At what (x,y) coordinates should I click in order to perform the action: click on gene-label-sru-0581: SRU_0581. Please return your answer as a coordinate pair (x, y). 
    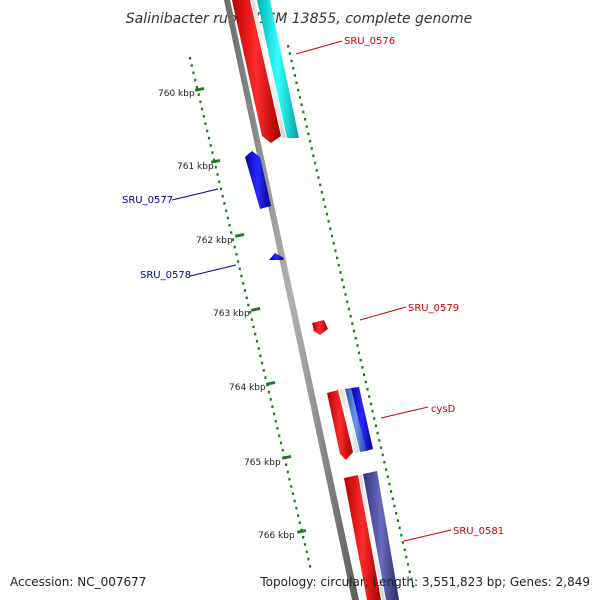
    Looking at the image, I should click on (478, 531).